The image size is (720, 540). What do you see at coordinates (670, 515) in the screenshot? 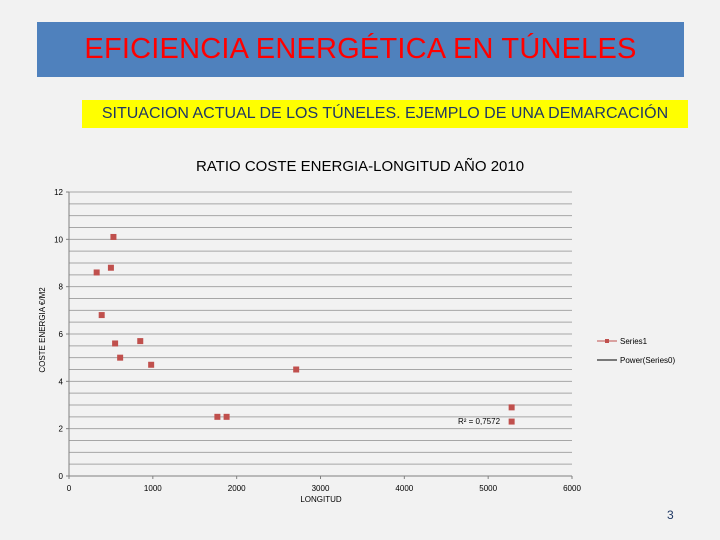
I see `slide-number: 3` at bounding box center [670, 515].